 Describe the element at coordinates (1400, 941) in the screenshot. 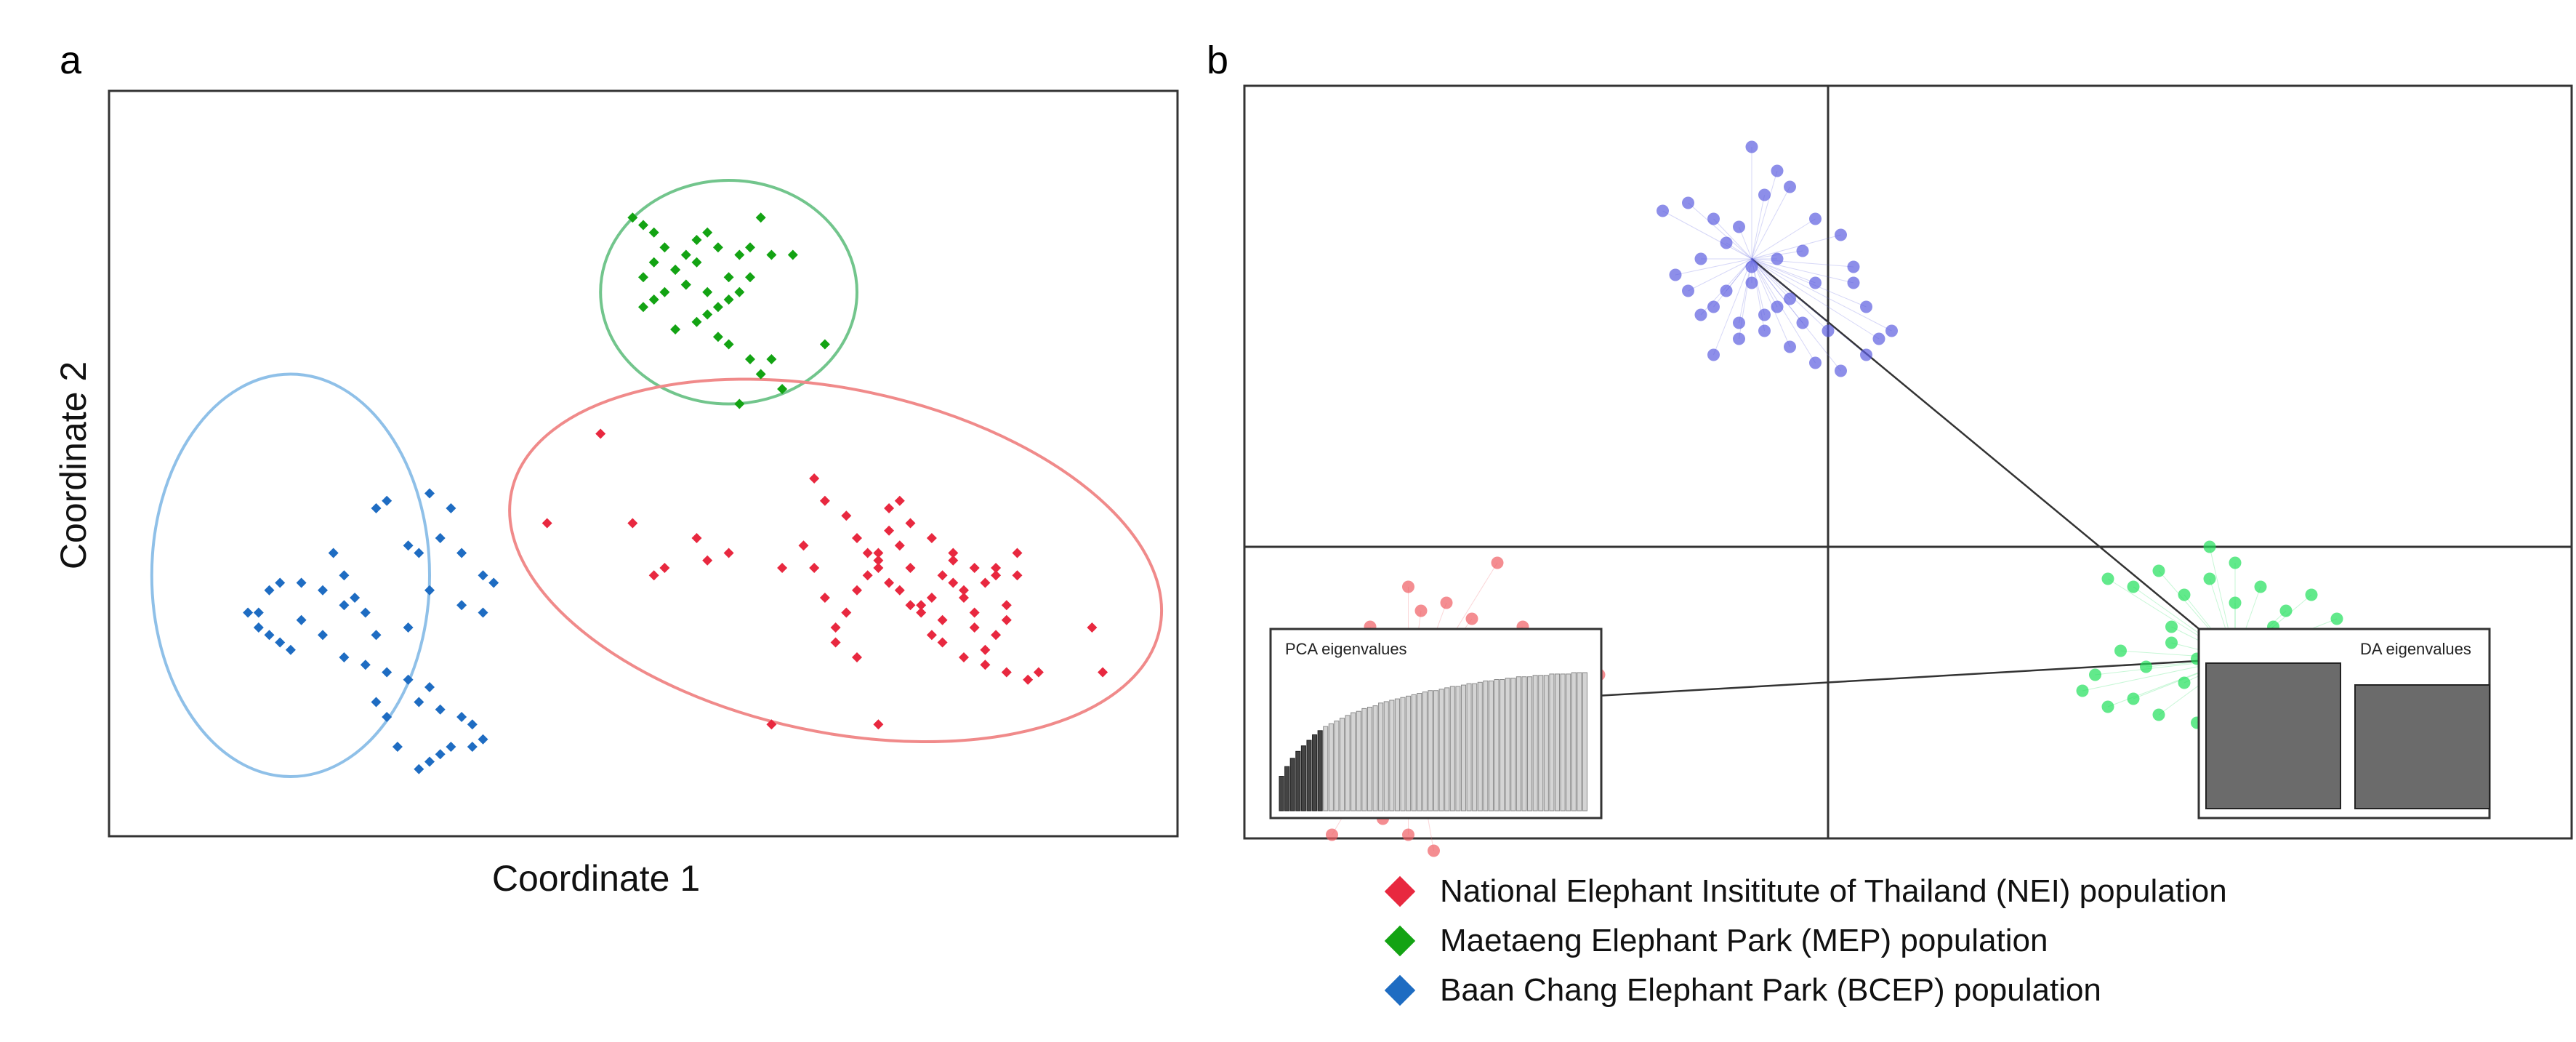

I see `mep-diamond-icon` at that location.